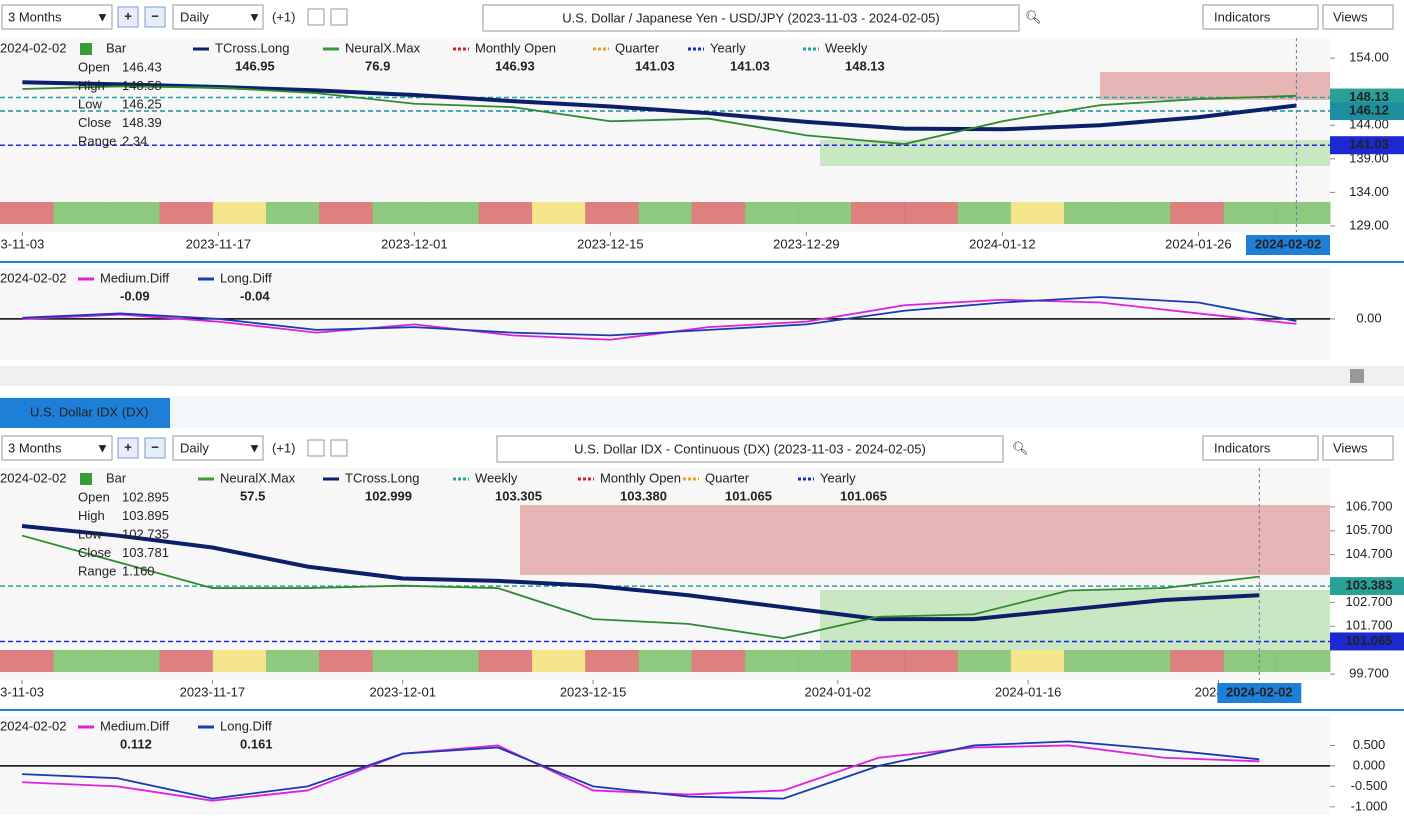 The image size is (1404, 819). What do you see at coordinates (1002, 243) in the screenshot?
I see `x-tick-label: 2024-01-12` at bounding box center [1002, 243].